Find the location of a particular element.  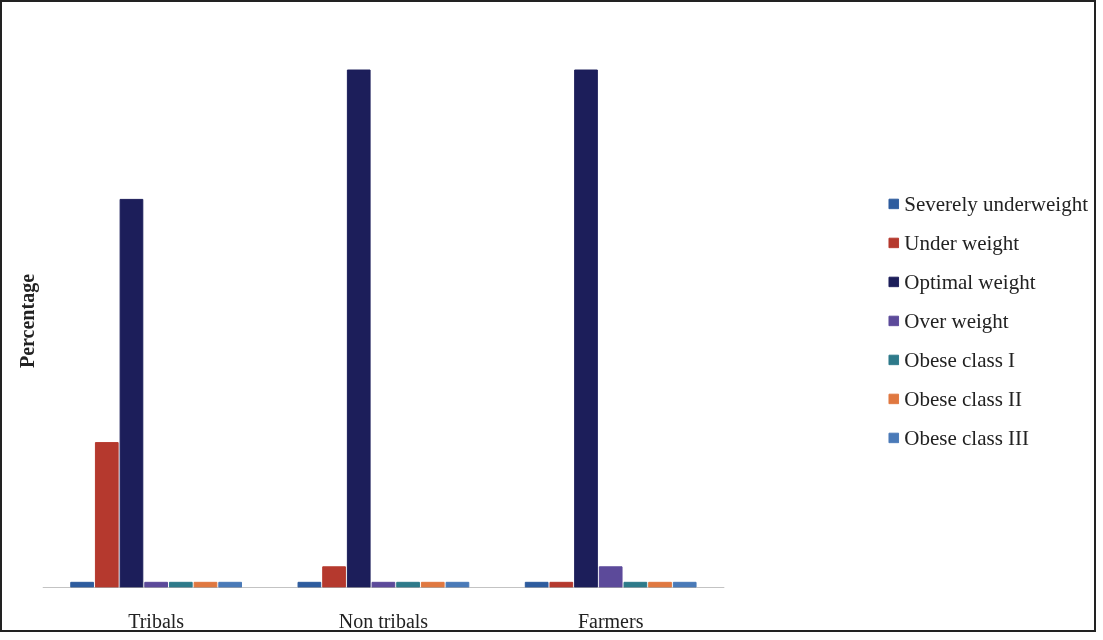

x-tick-label: Tribals is located at coordinates (156, 620).